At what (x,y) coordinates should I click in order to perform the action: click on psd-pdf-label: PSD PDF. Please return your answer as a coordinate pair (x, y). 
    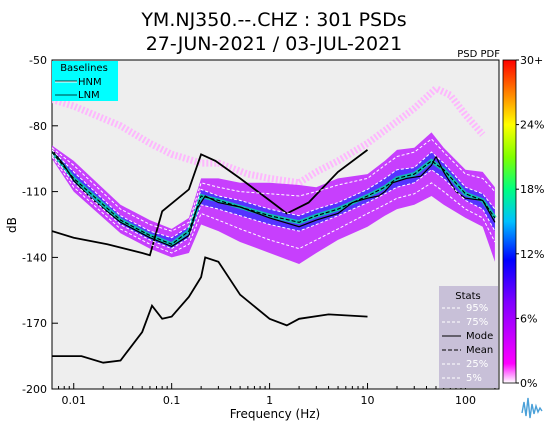
    Looking at the image, I should click on (478, 54).